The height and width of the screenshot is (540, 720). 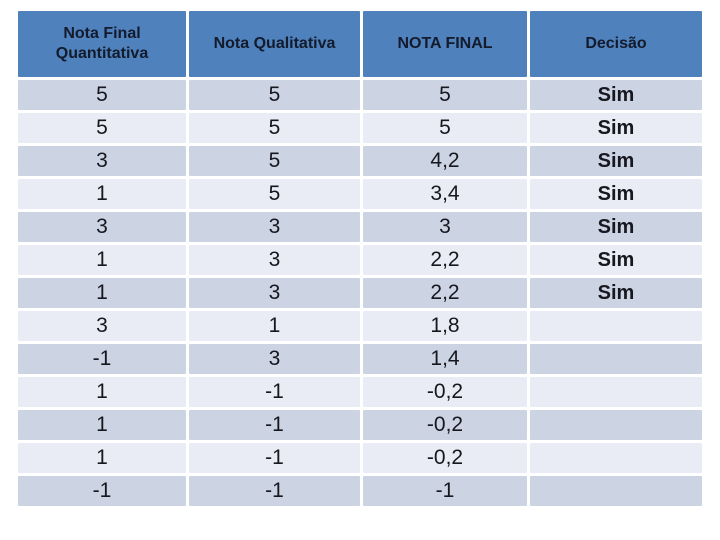 What do you see at coordinates (274, 44) in the screenshot?
I see `header-cell-nota-qualitativa: Nota Qualitativa` at bounding box center [274, 44].